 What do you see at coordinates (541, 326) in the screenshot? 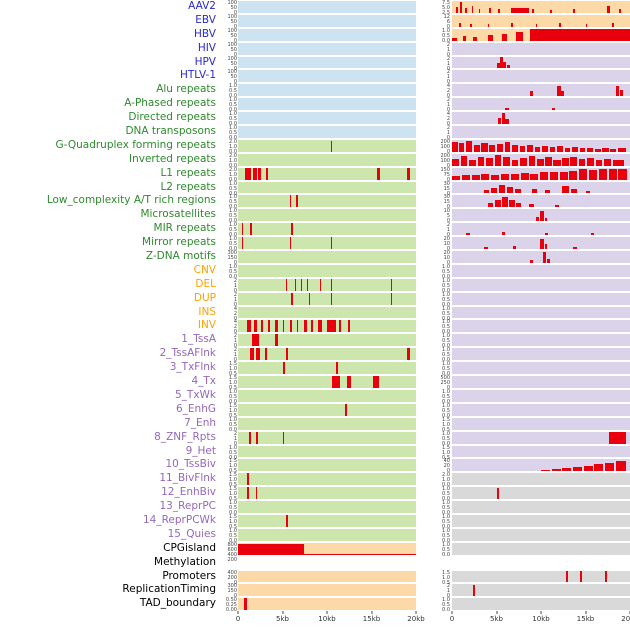
I see `right-panel-inv` at bounding box center [541, 326].